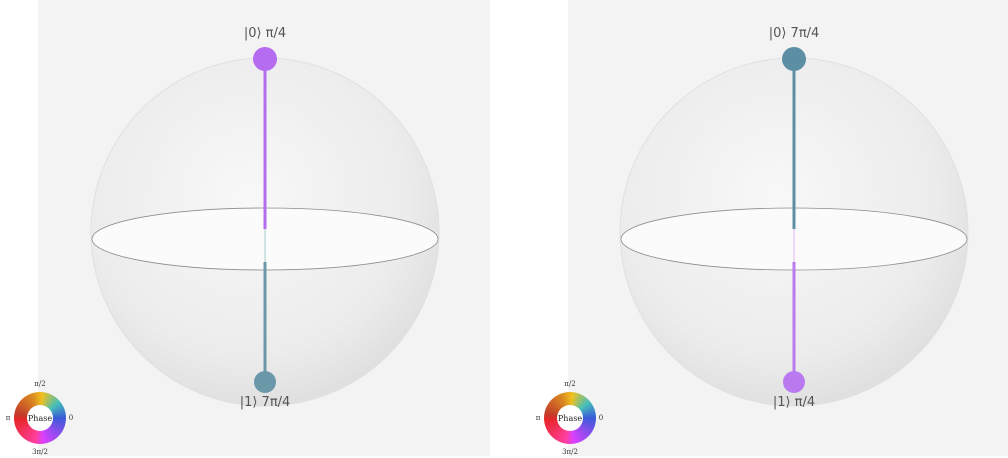  Describe the element at coordinates (265, 402) in the screenshot. I see `one-state-label: |1⟩ 7π/4` at that location.